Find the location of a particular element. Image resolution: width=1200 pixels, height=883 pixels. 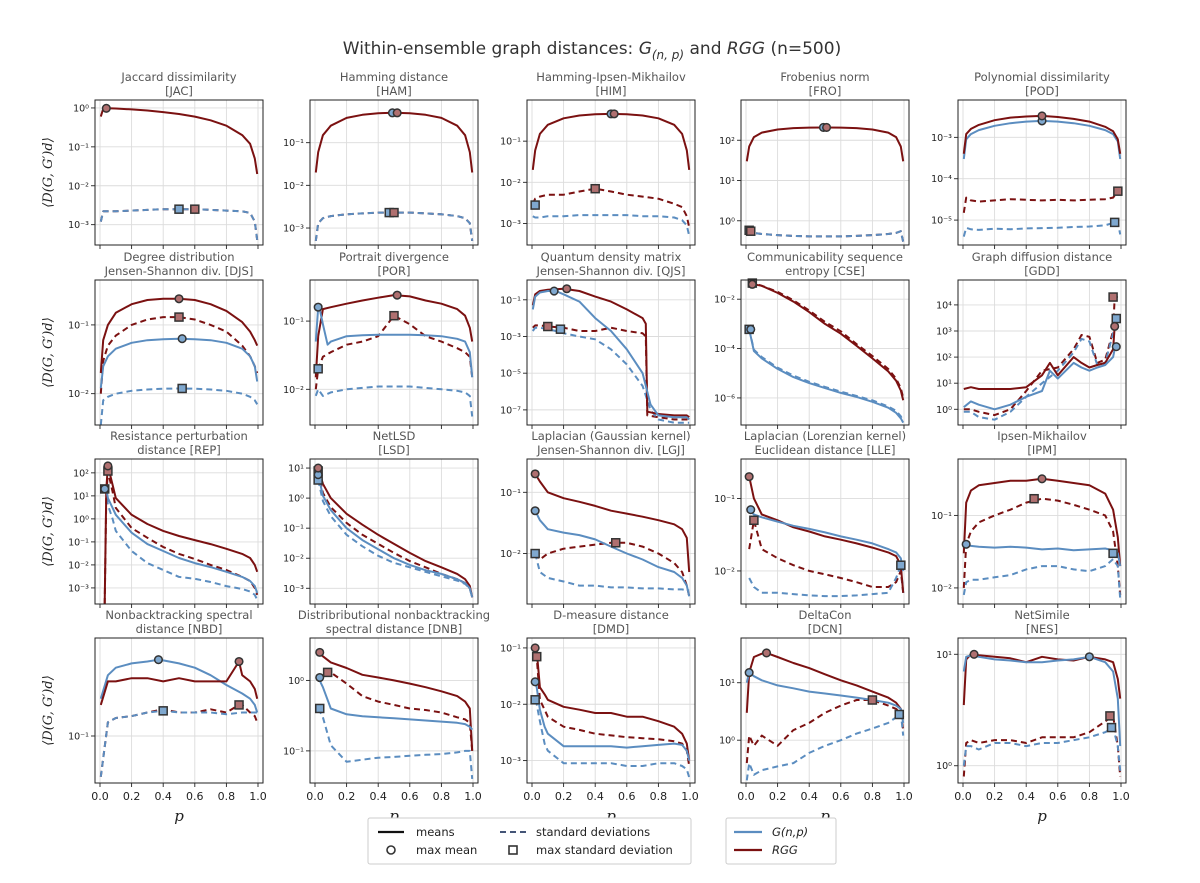

y-tick-label: 10⁻³ is located at coordinates (510, 224).